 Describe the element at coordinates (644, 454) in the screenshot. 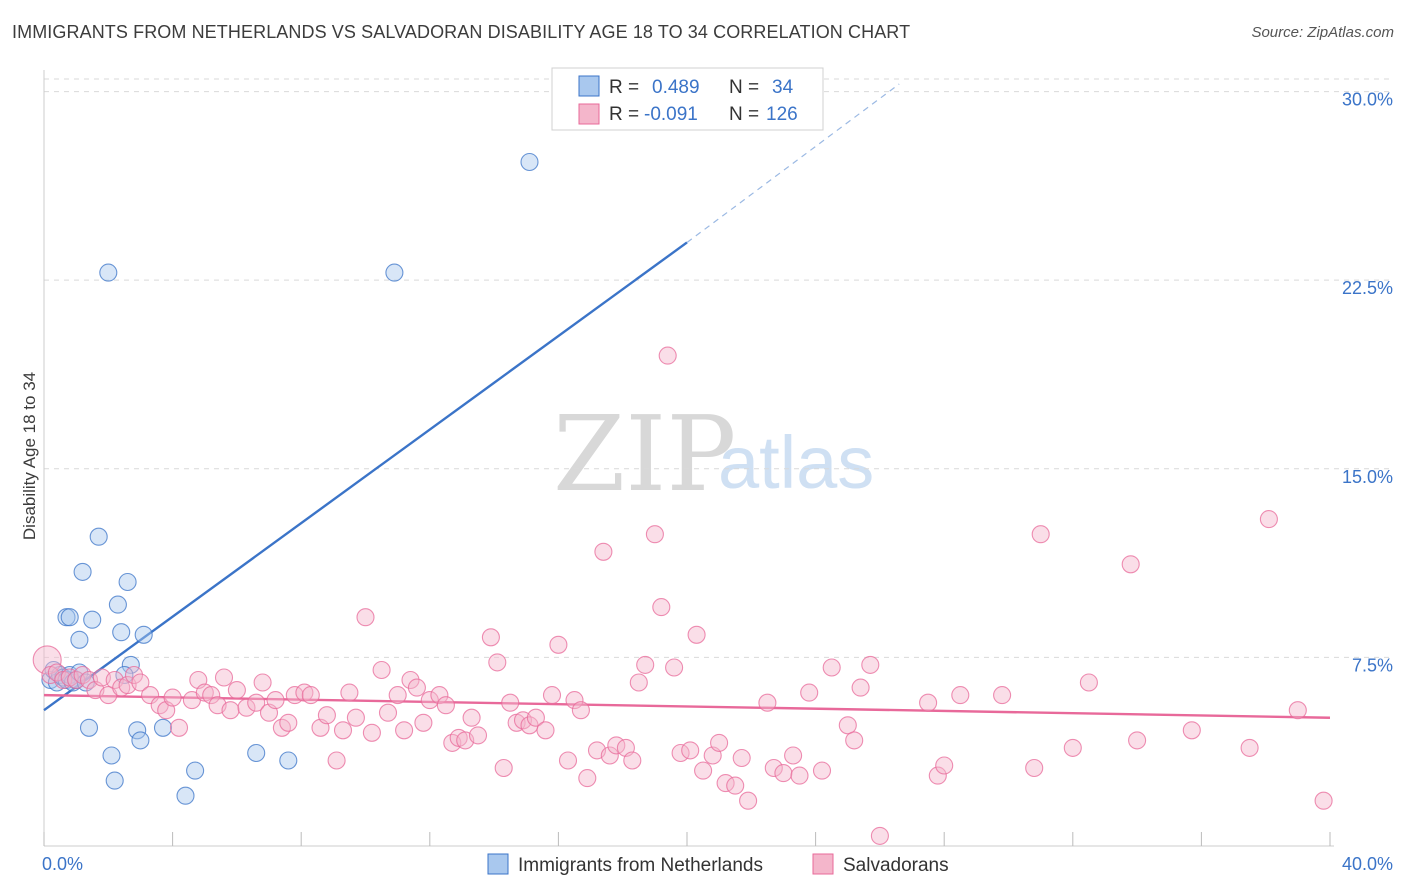

I see `watermark-zip: ZIP` at that location.